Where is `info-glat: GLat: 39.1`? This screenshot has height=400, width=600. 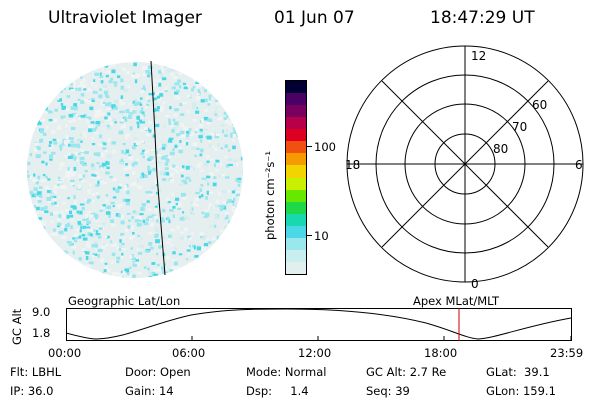
info-glat: GLat: 39.1 is located at coordinates (518, 372).